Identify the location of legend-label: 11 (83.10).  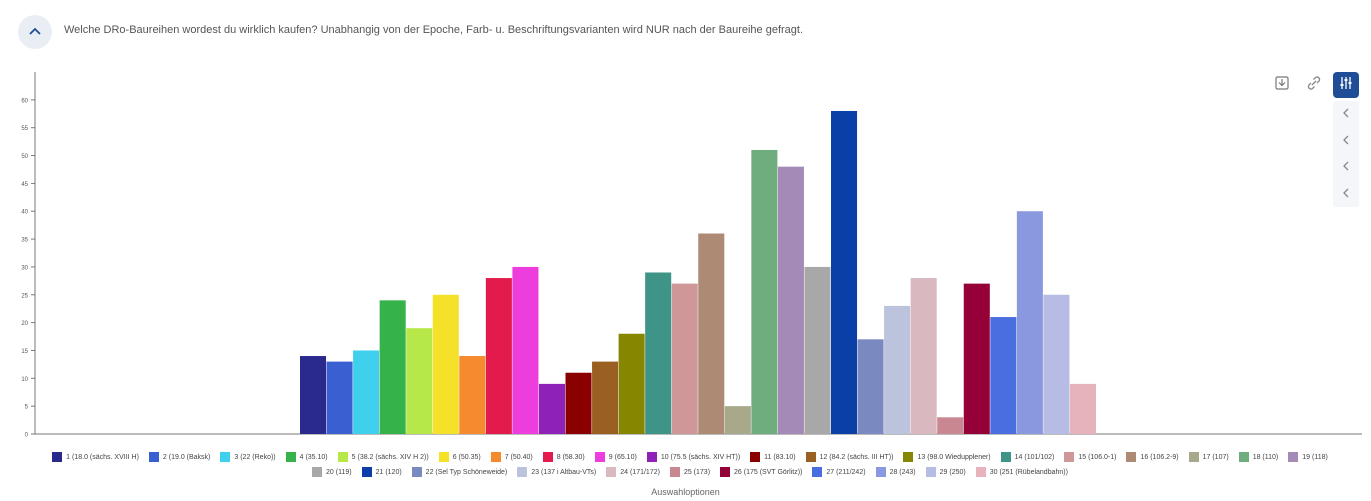
(780, 457).